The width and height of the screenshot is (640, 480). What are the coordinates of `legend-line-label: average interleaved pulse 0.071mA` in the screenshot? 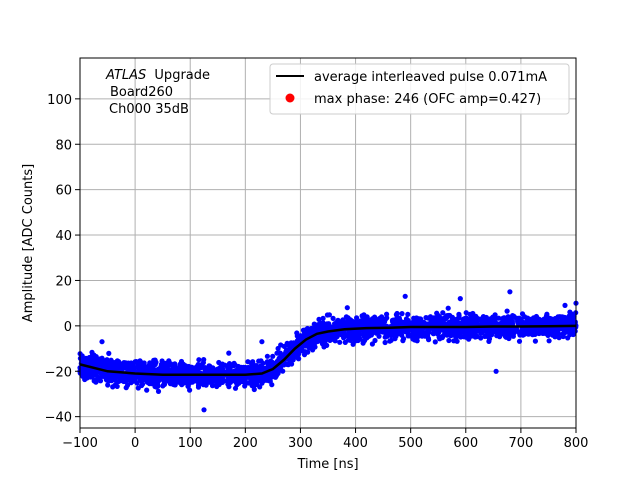 It's located at (430, 77).